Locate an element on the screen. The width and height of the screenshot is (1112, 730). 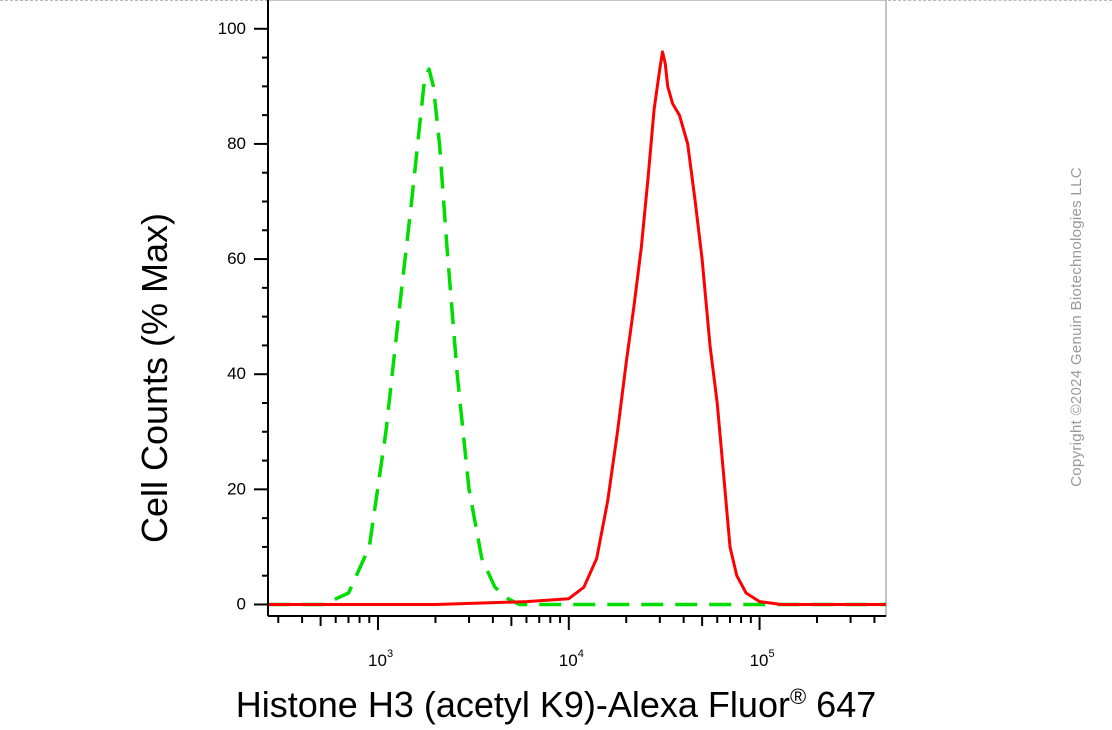
top-dashed-border-left is located at coordinates (134, 0).